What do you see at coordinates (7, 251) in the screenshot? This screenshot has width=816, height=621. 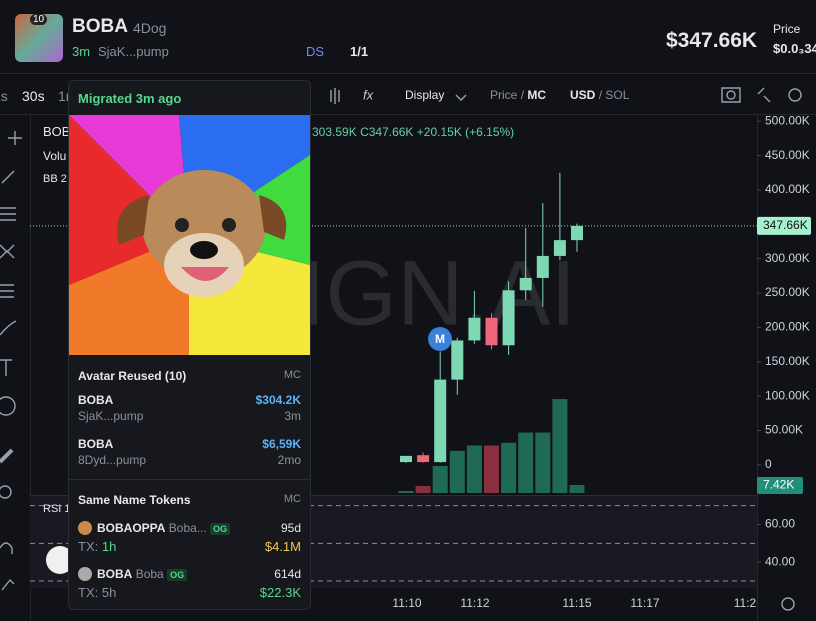 I see `pattern-tool` at bounding box center [7, 251].